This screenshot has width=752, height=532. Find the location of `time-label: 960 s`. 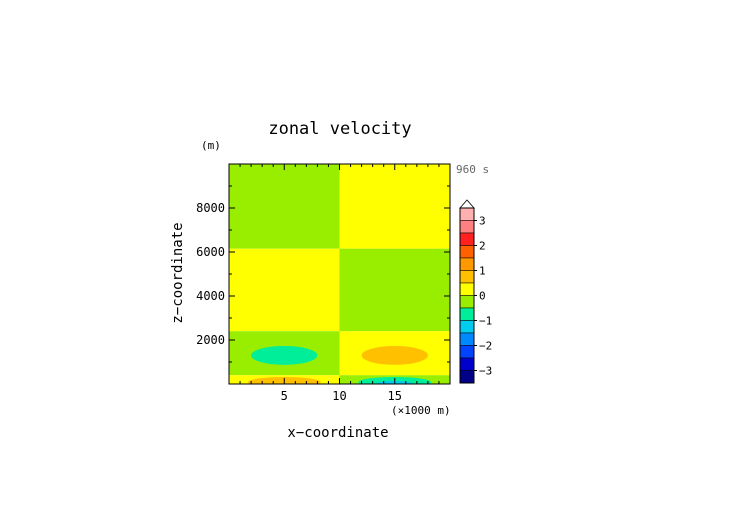

time-label: 960 s is located at coordinates (472, 169).